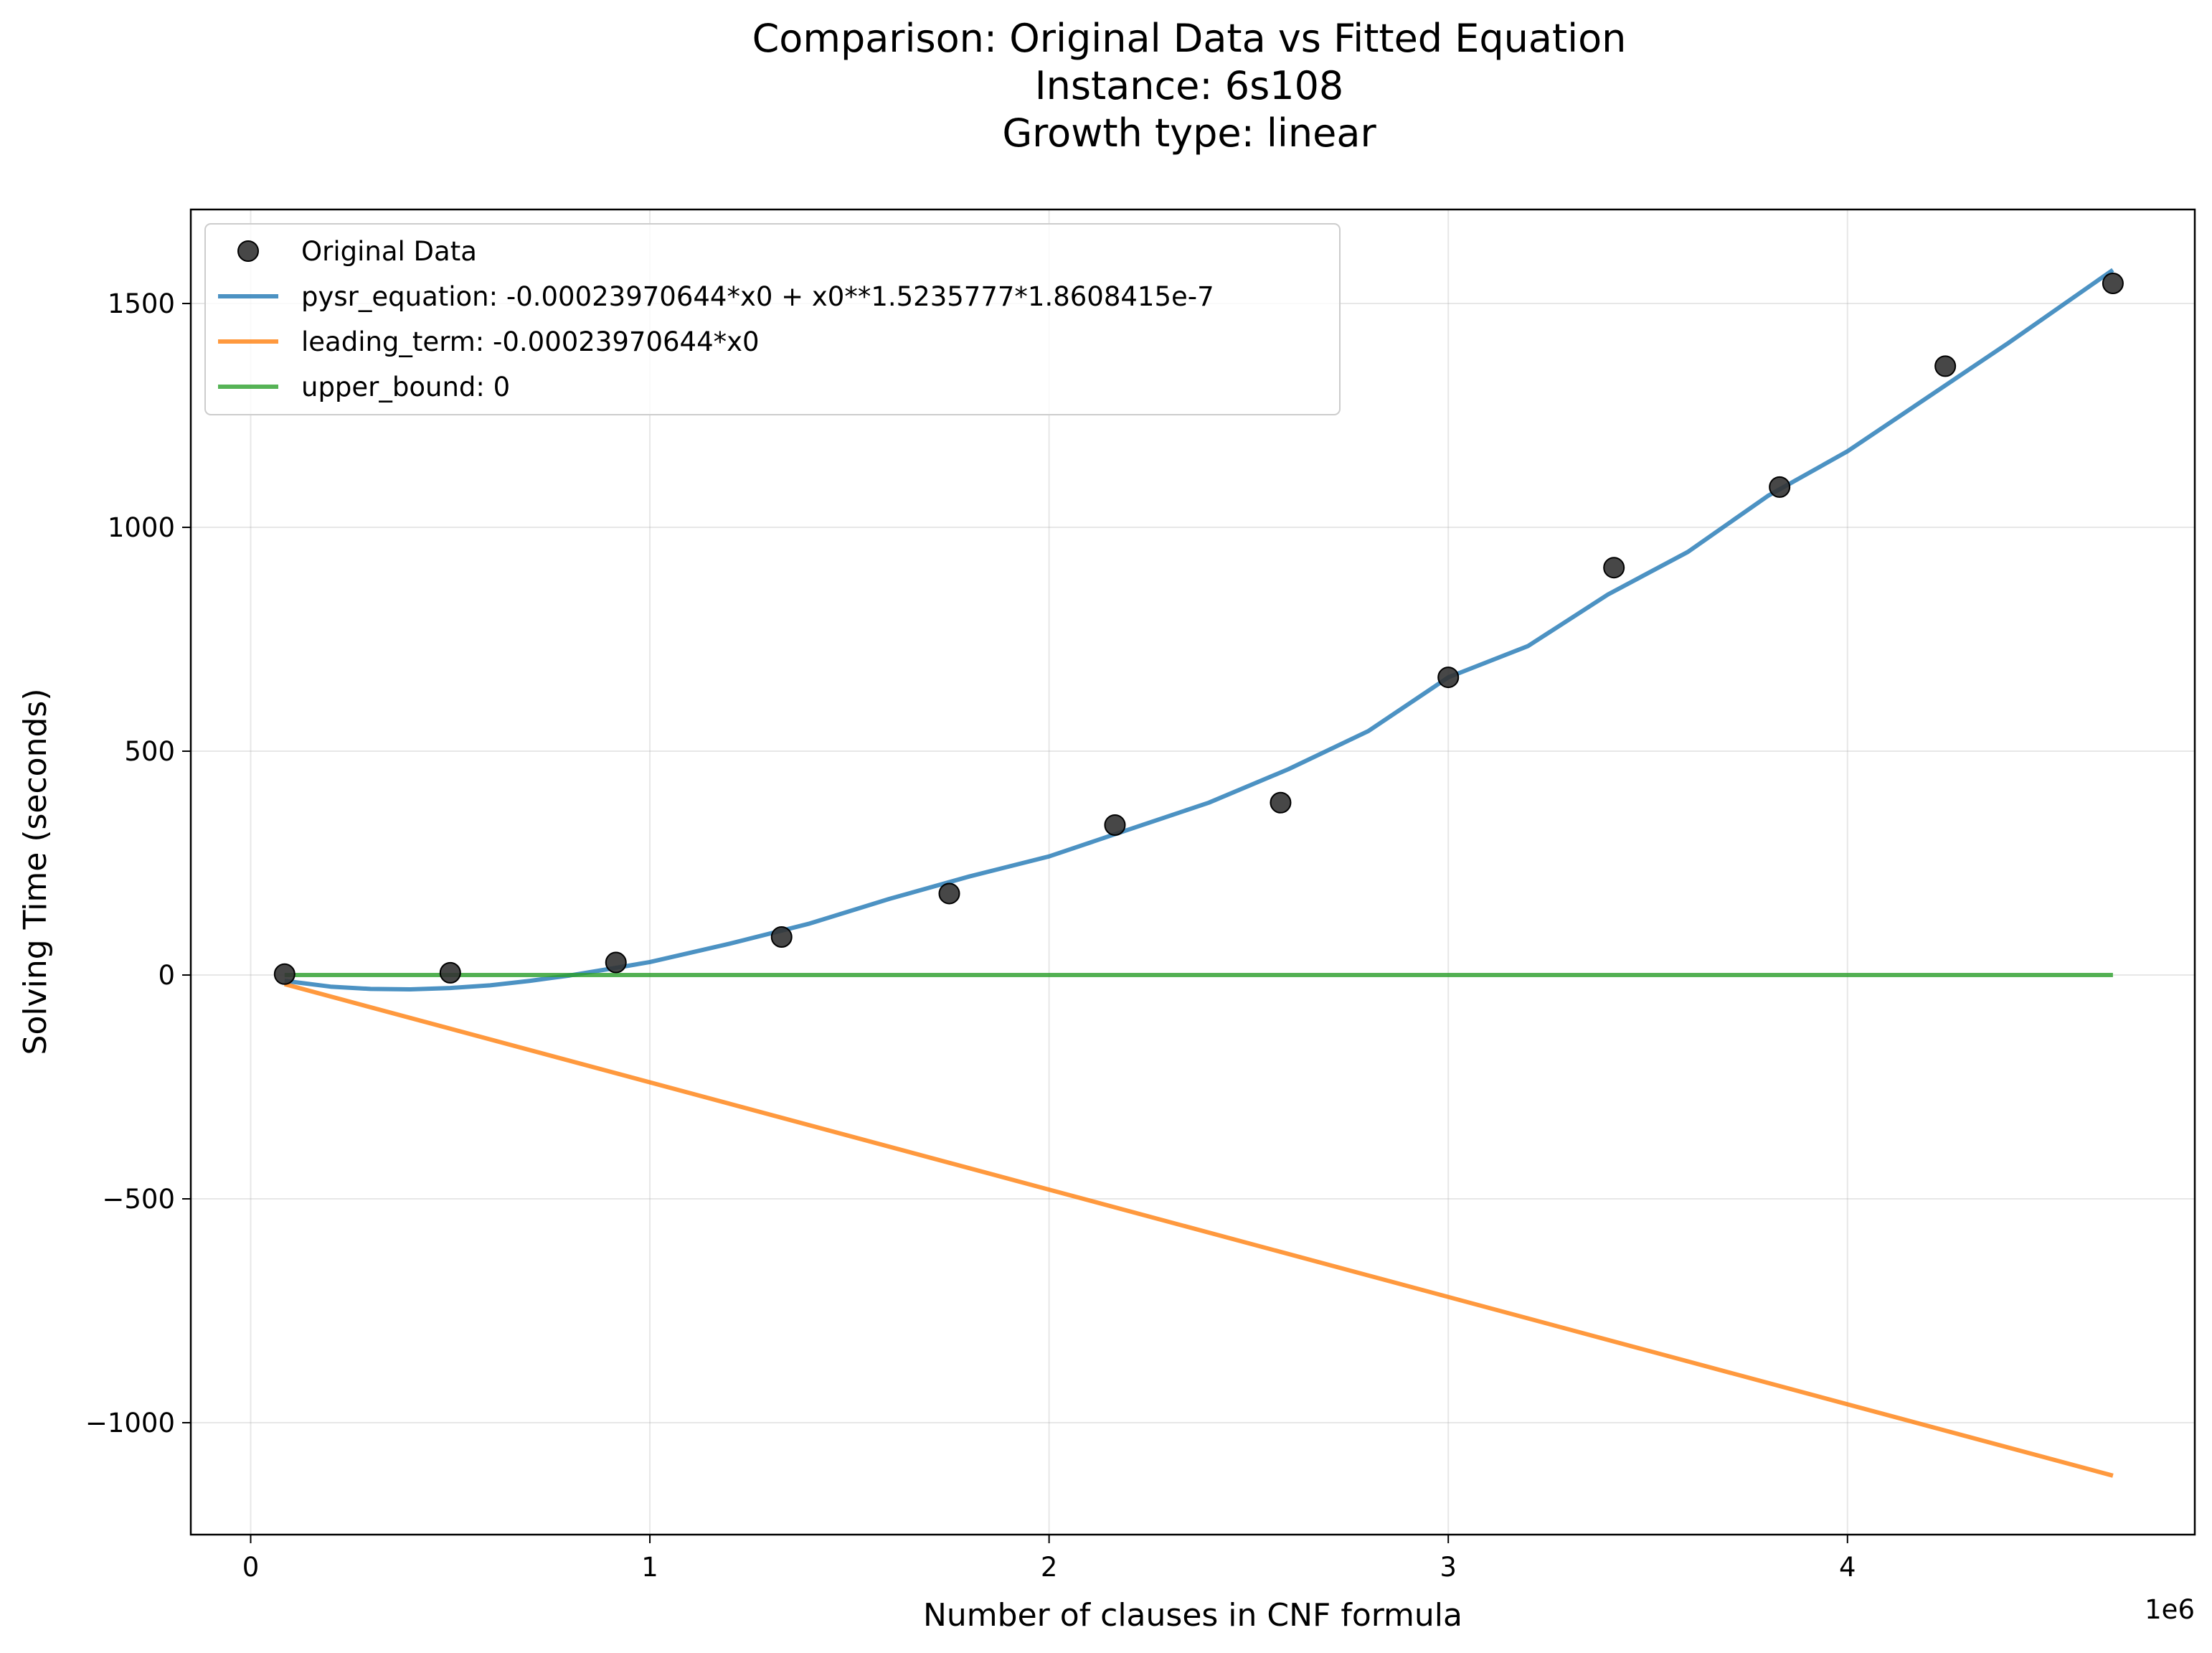 Image resolution: width=2212 pixels, height=1653 pixels. I want to click on x-axis-ticks: 0 1 2 3 4, so click(1049, 1559).